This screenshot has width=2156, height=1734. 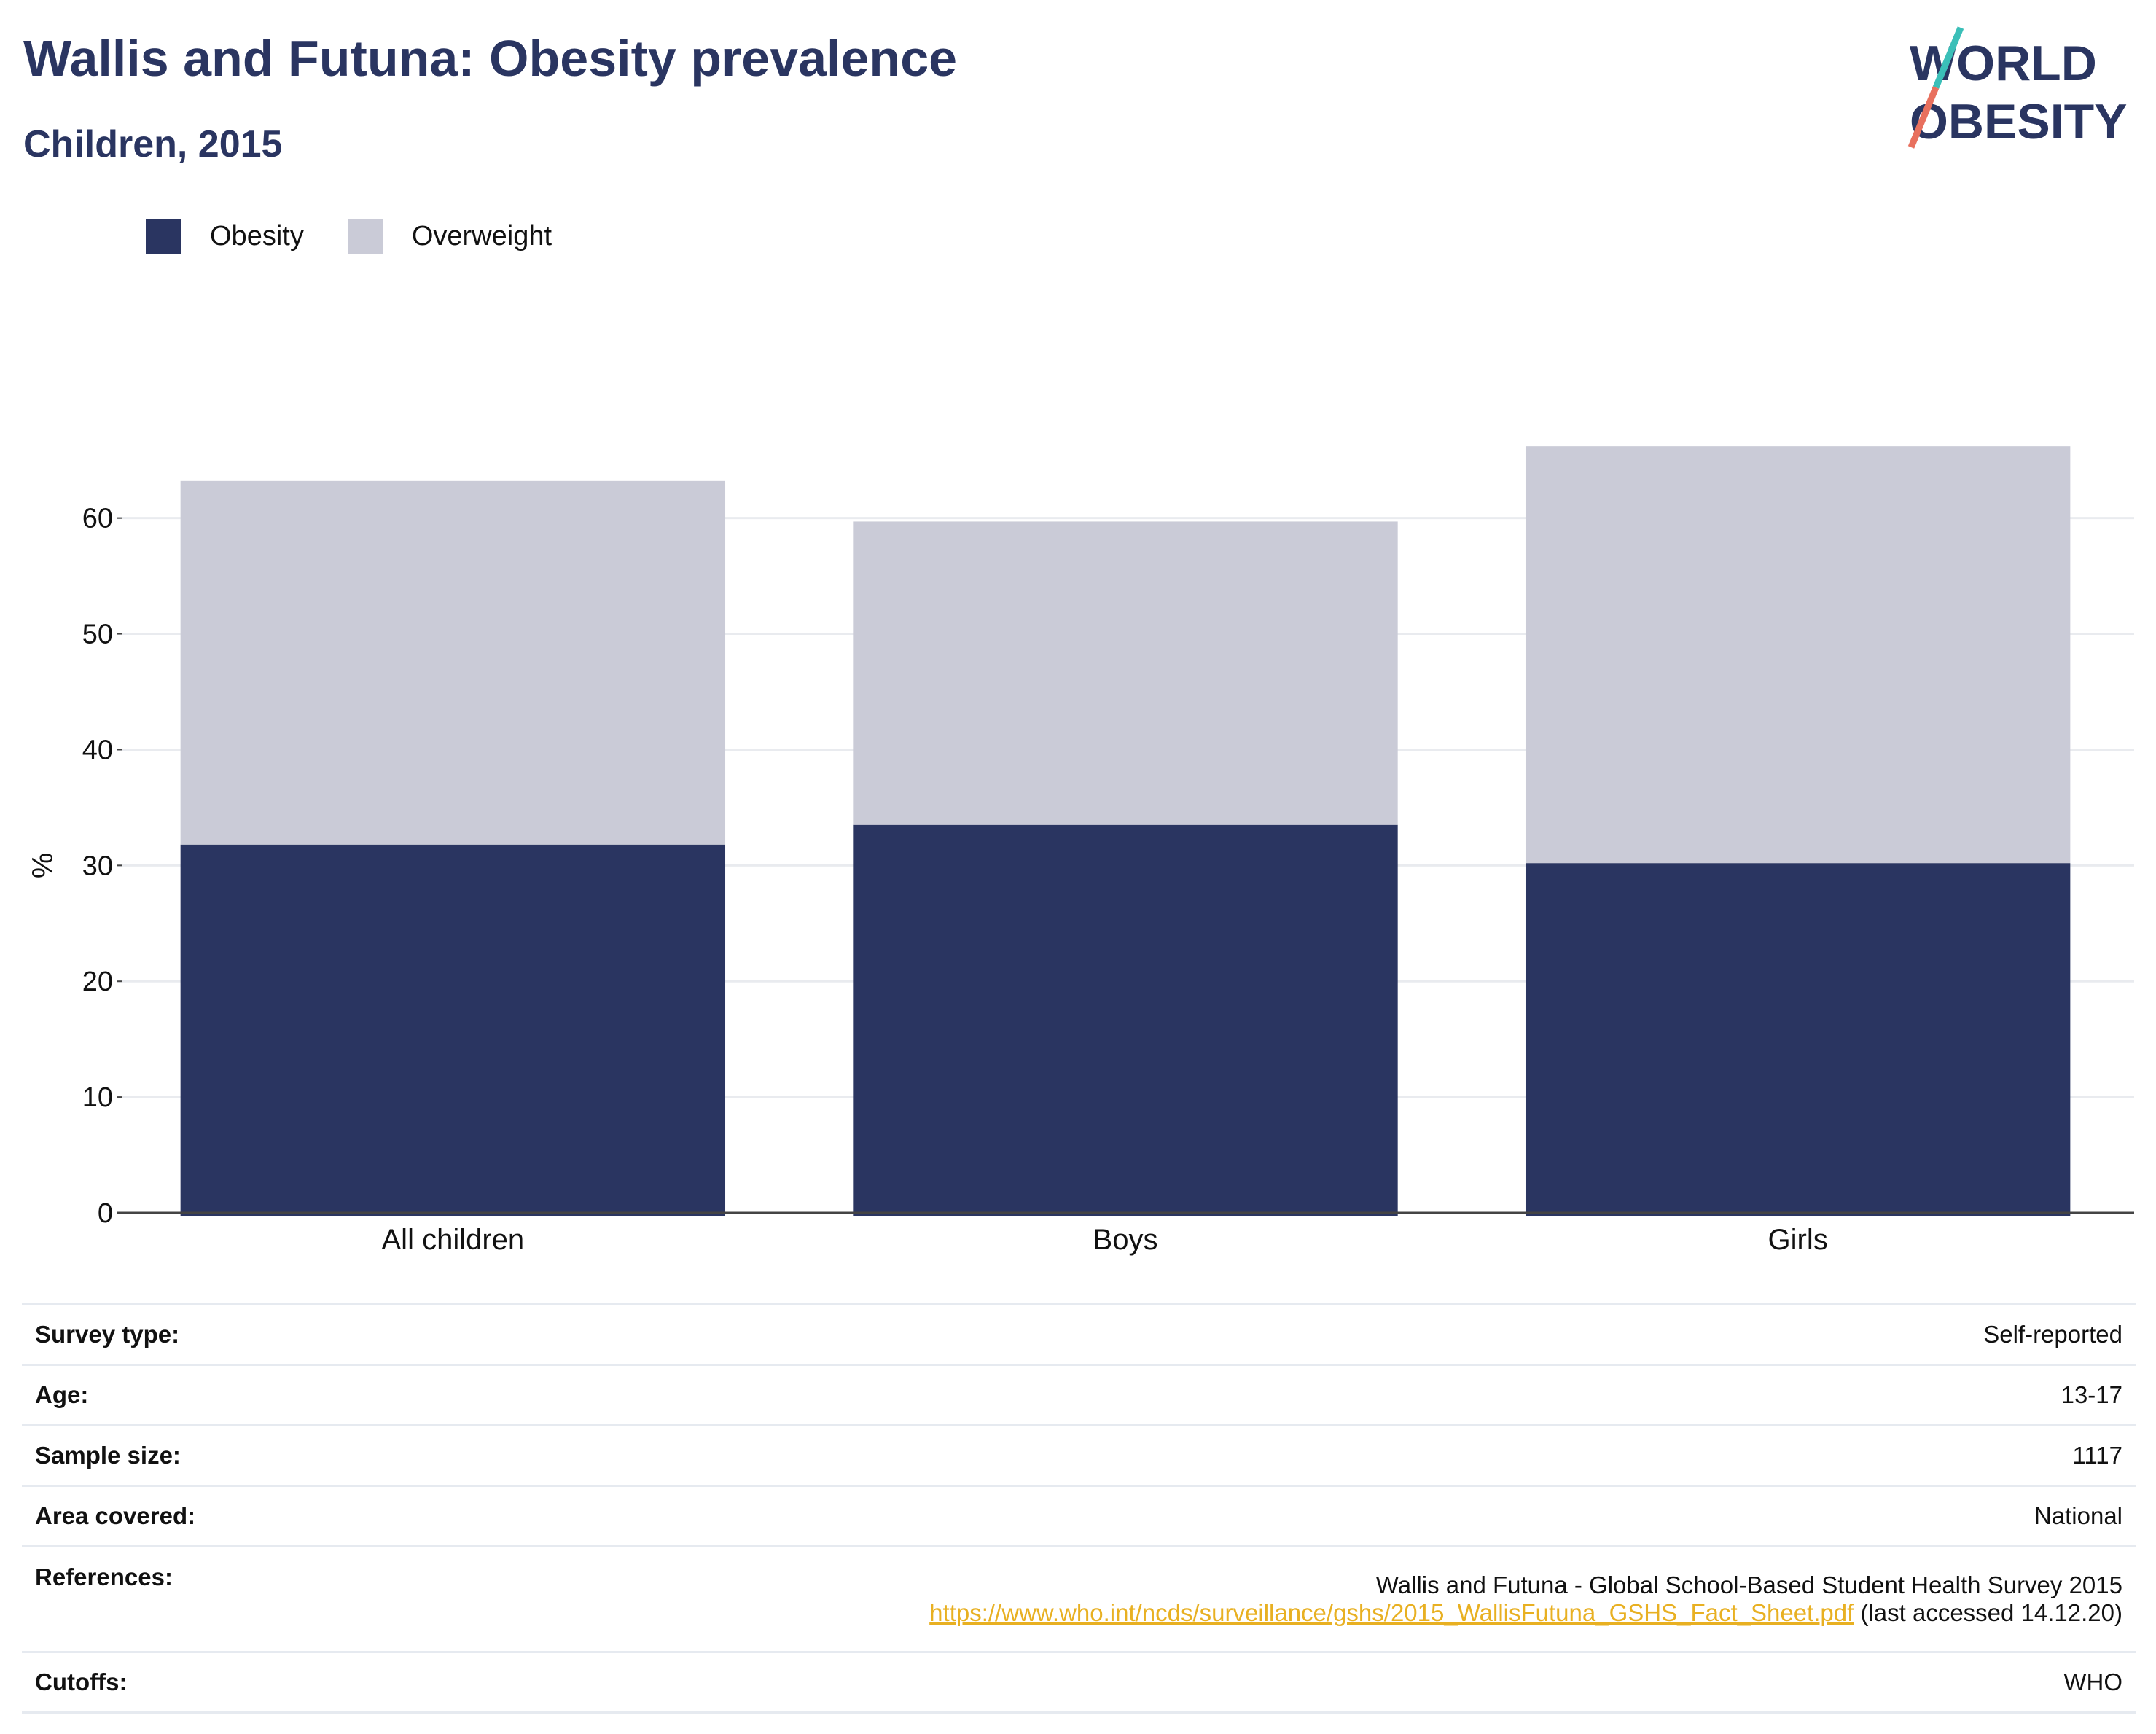 I want to click on y-tick-label: 60, so click(x=98, y=519).